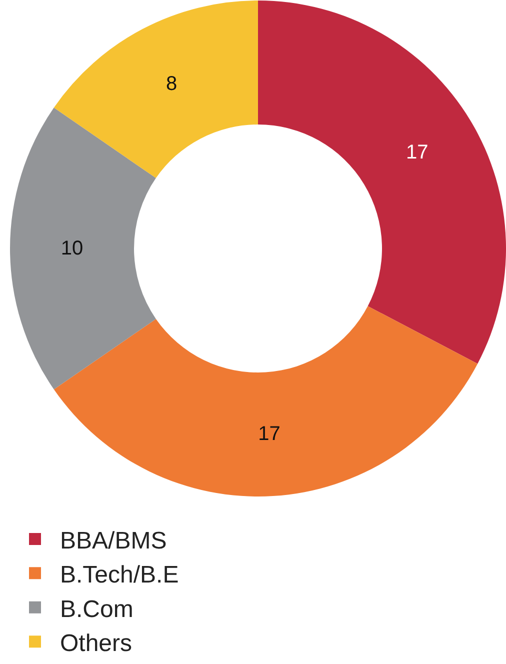 The width and height of the screenshot is (506, 664). I want to click on legend-label: B.Tech/B.E, so click(119, 575).